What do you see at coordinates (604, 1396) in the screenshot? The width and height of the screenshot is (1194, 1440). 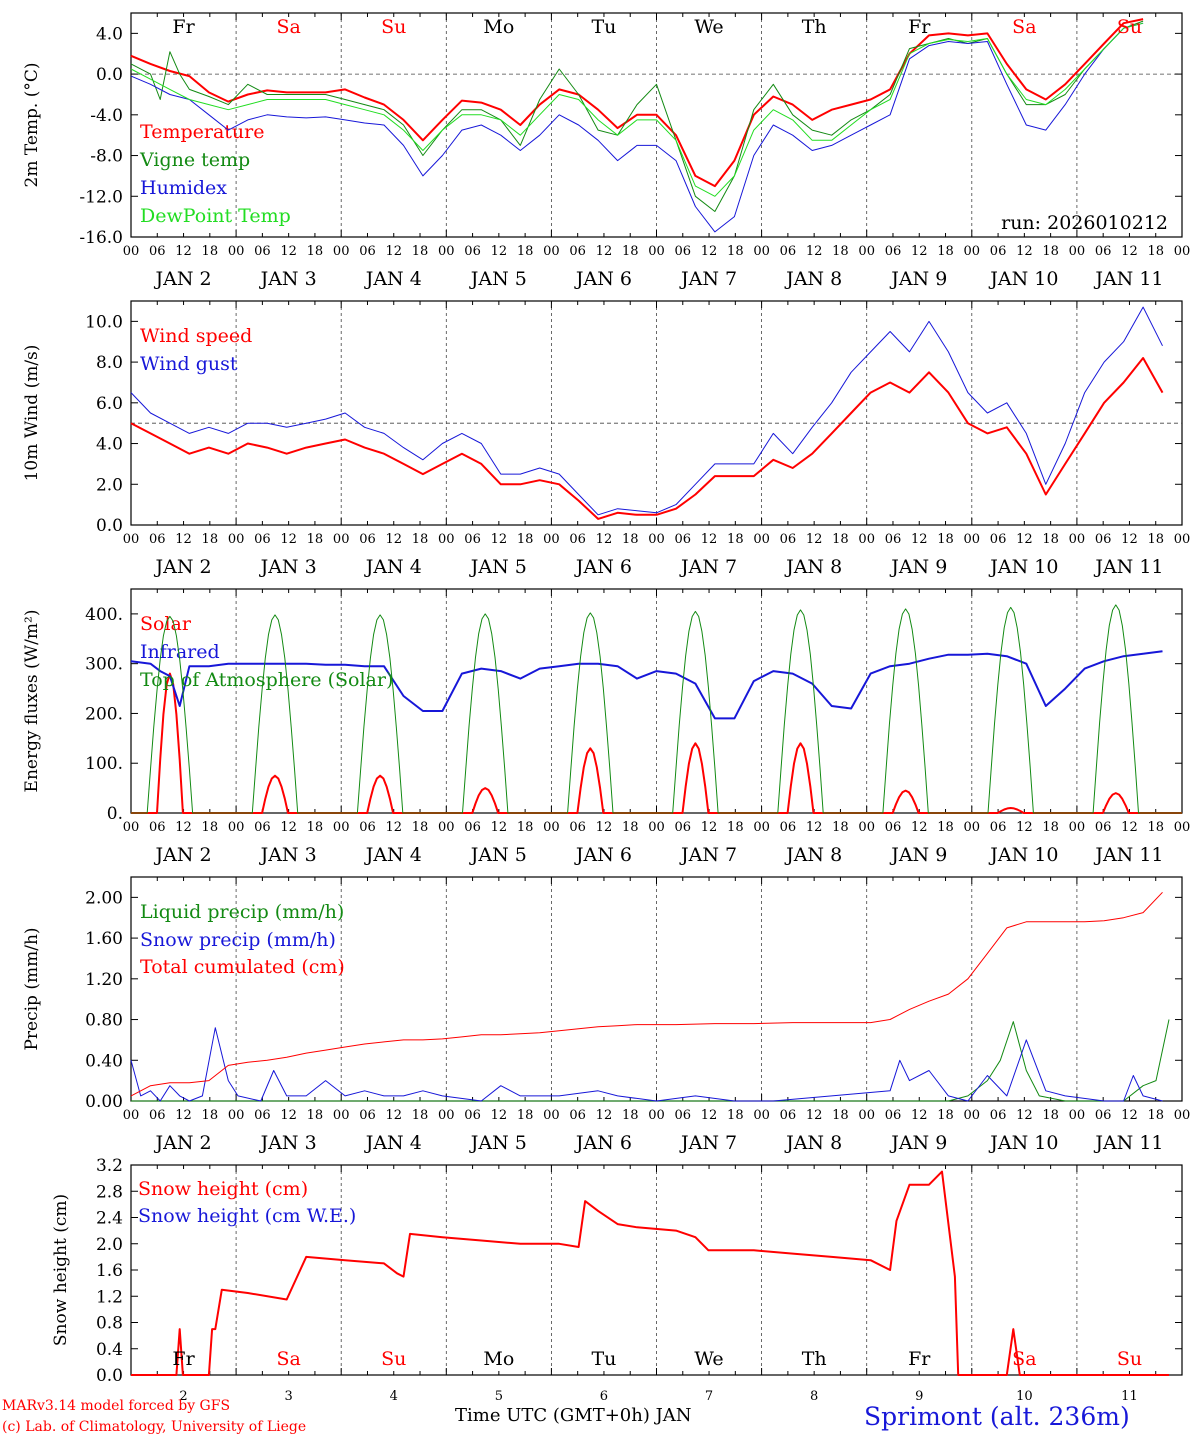 I see `day-number-label: 6` at bounding box center [604, 1396].